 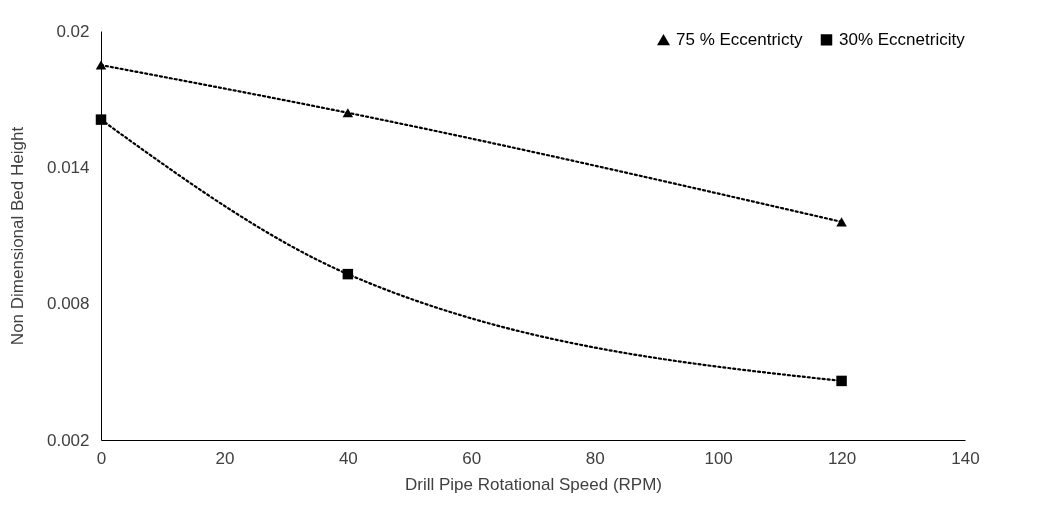 What do you see at coordinates (965, 458) in the screenshot?
I see `x-tick-label: 140` at bounding box center [965, 458].